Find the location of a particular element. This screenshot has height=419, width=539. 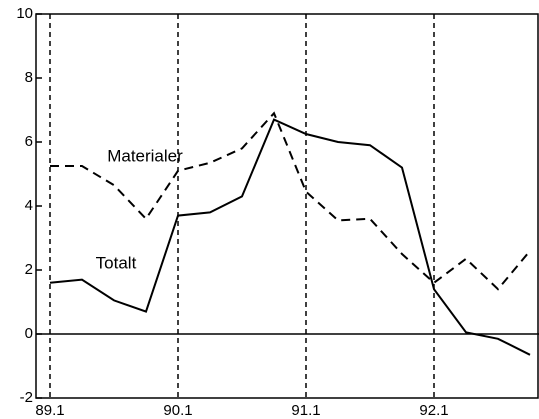

series-label: Totalt is located at coordinates (116, 262).